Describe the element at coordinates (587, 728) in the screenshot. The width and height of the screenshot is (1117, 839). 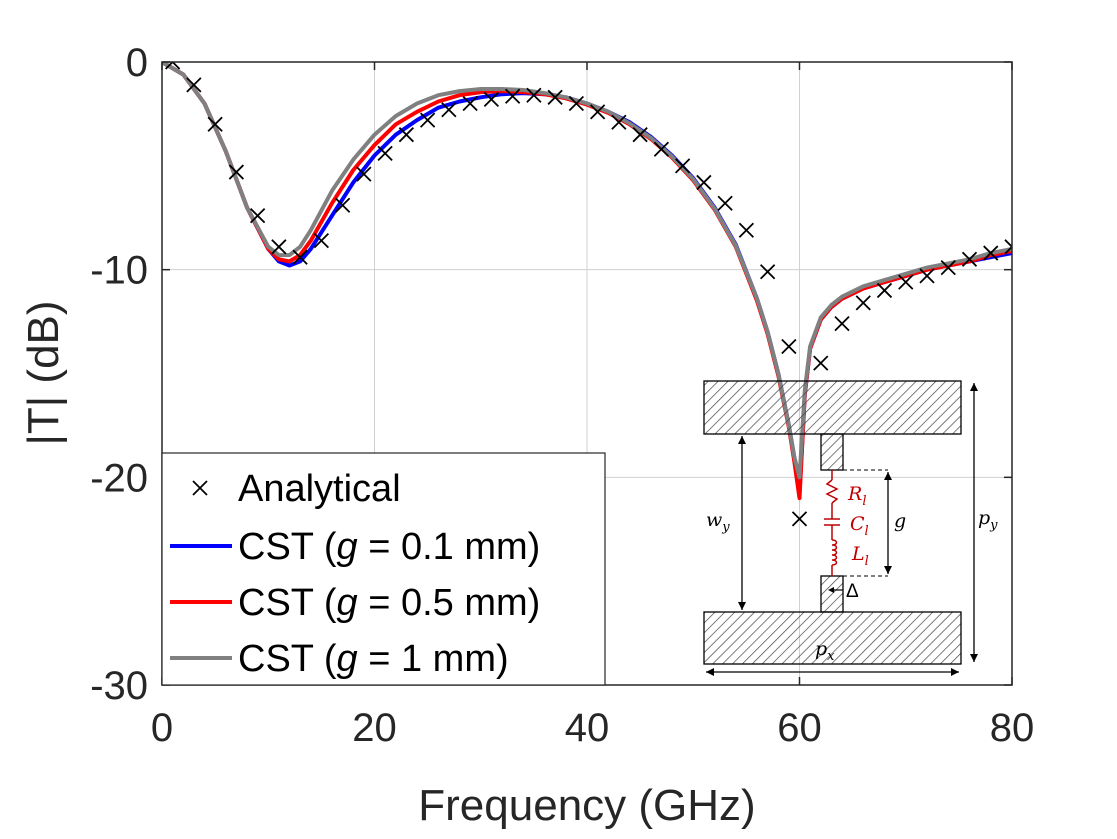
I see `x-tick-label: 40` at that location.